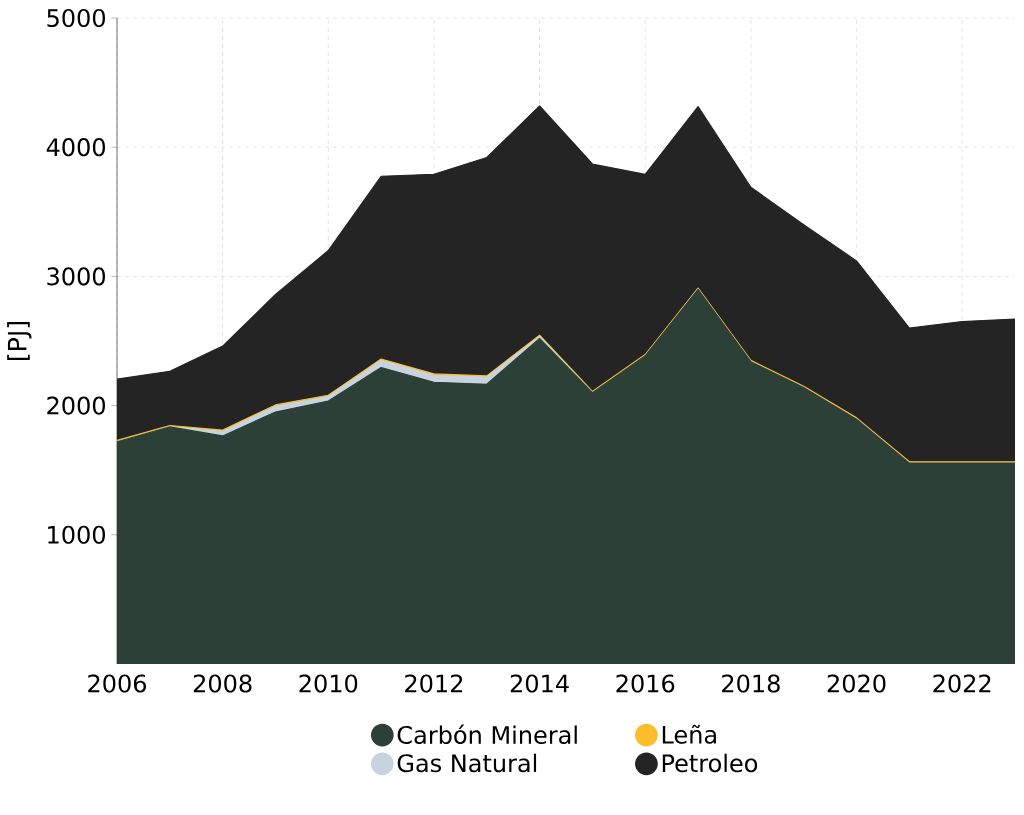 Image resolution: width=1024 pixels, height=815 pixels. Describe the element at coordinates (222, 683) in the screenshot. I see `x-tick-label: 2008` at that location.